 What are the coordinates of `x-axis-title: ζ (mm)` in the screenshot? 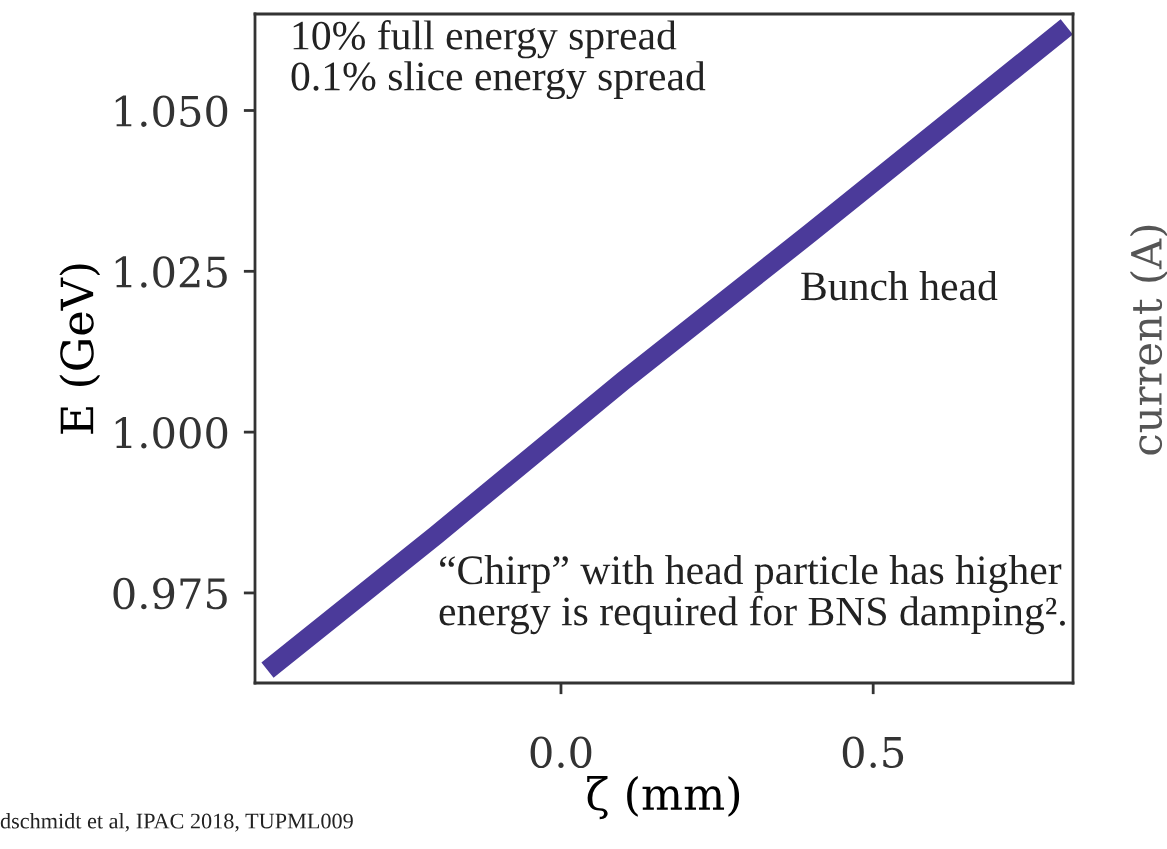 It's located at (663, 798).